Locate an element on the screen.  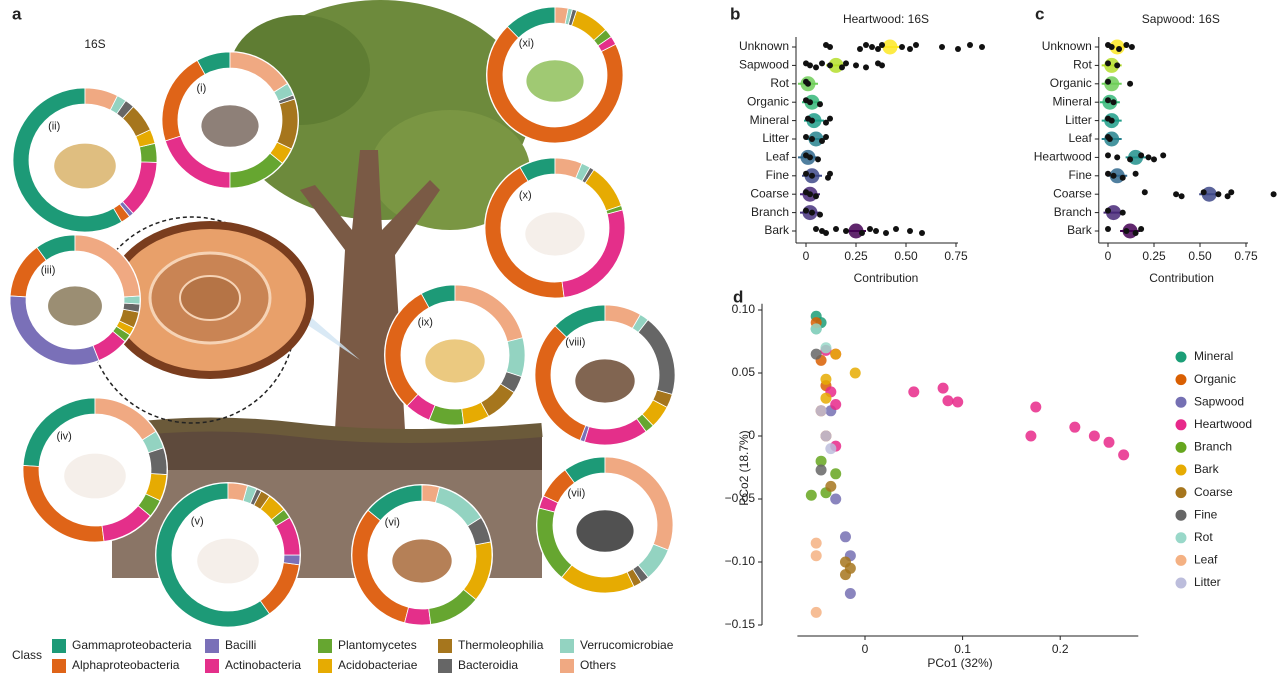
y-tick-label: Sapwood is located at coordinates (764, 65).